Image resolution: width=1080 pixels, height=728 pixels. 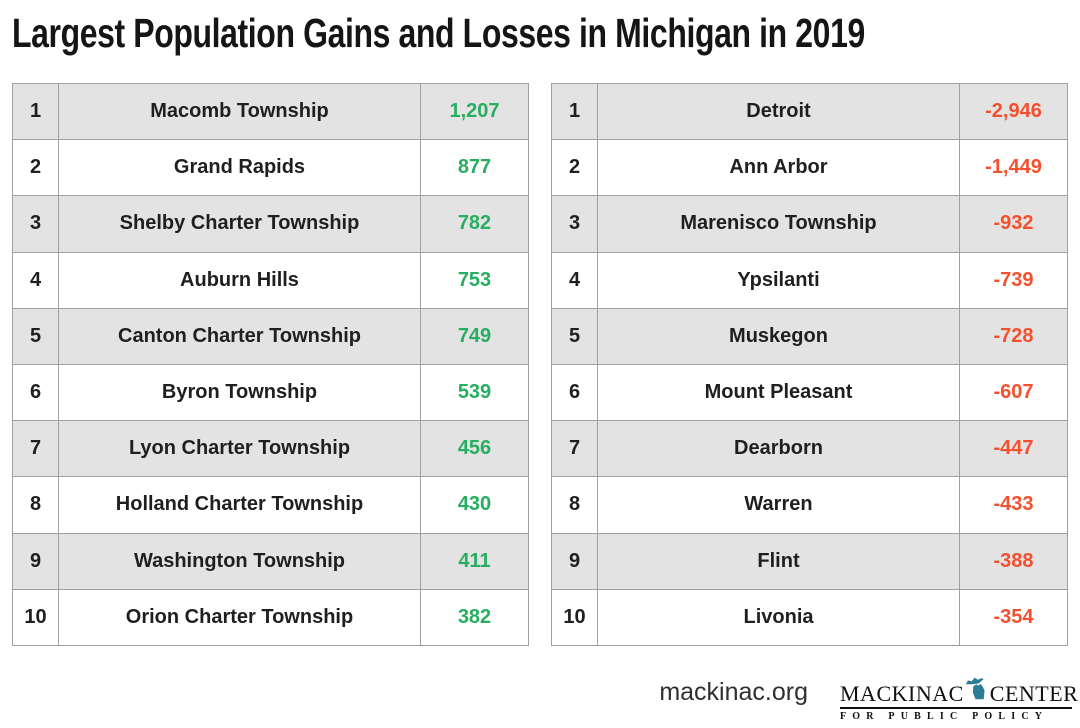 What do you see at coordinates (778, 111) in the screenshot?
I see `municipality-cell: Detroit` at bounding box center [778, 111].